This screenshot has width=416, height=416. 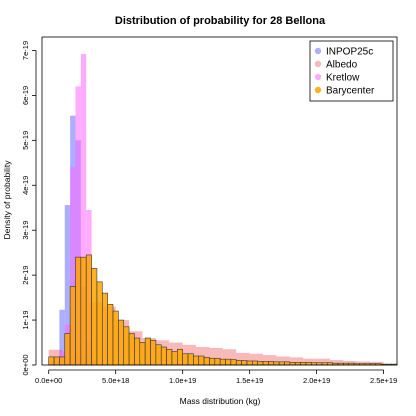 I want to click on legend-swatch-barycenter, so click(x=318, y=90).